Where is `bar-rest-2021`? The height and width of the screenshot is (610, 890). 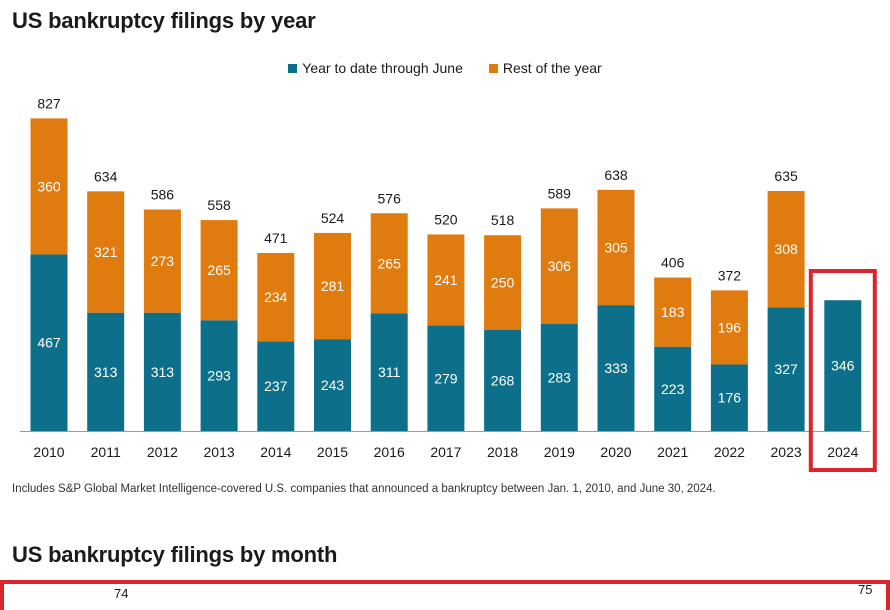
bar-rest-2021 is located at coordinates (673, 312).